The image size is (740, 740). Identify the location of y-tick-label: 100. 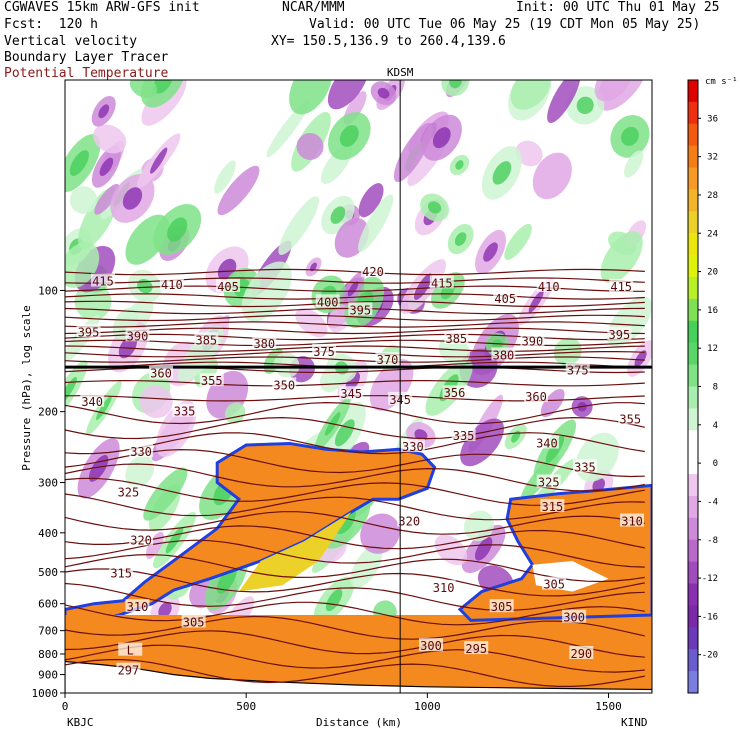
(48, 290).